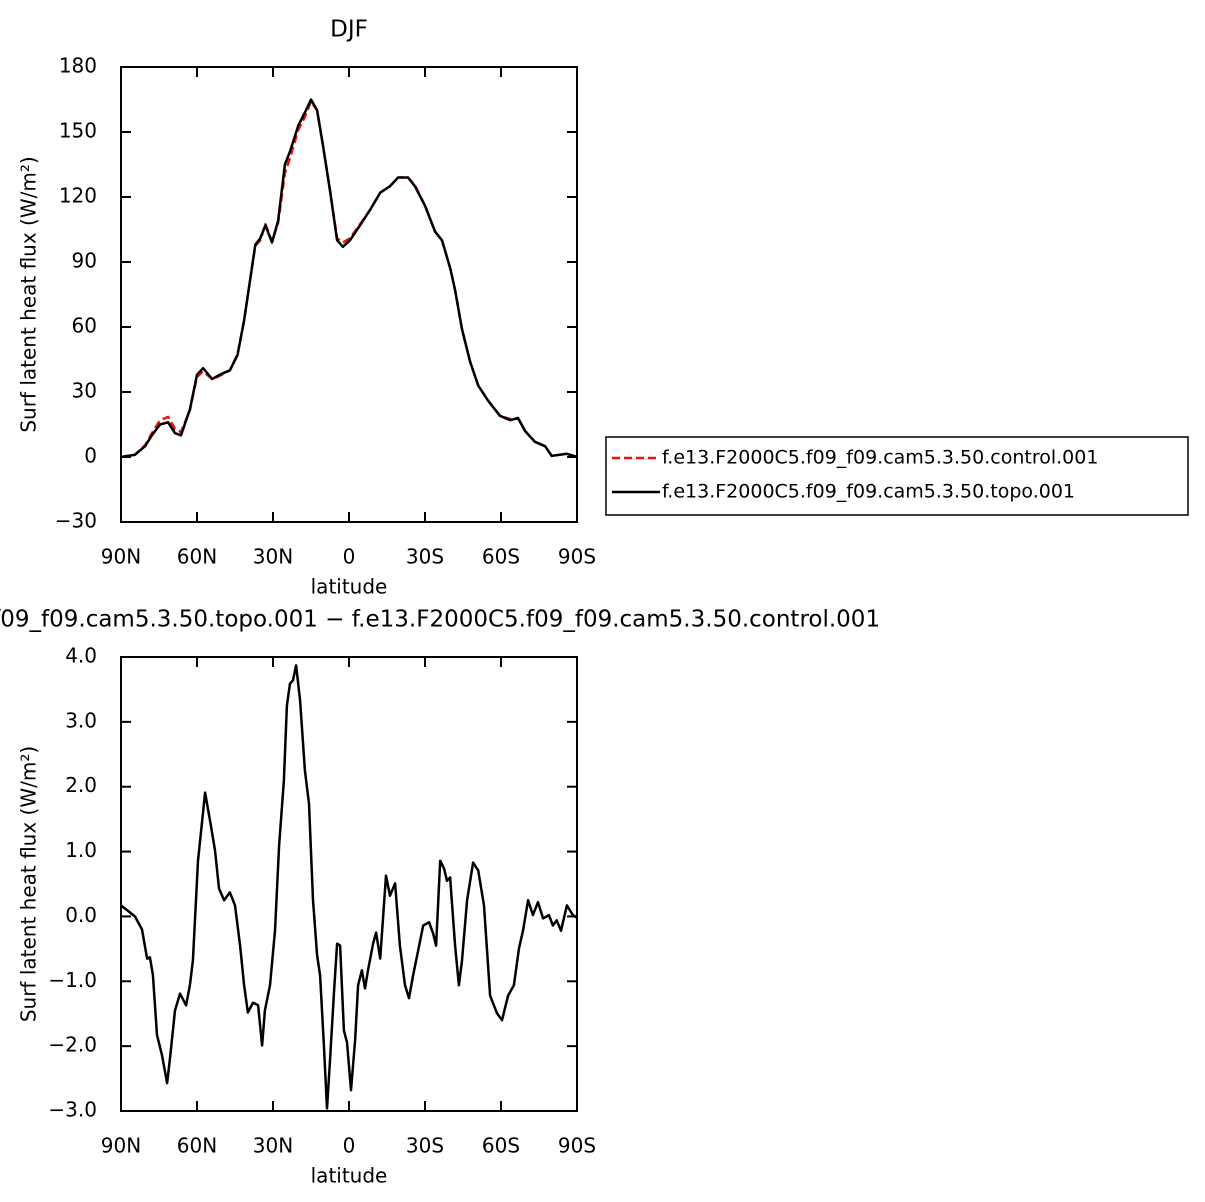 This screenshot has width=1205, height=1202. I want to click on y-tick-label: −1.0, so click(72, 980).